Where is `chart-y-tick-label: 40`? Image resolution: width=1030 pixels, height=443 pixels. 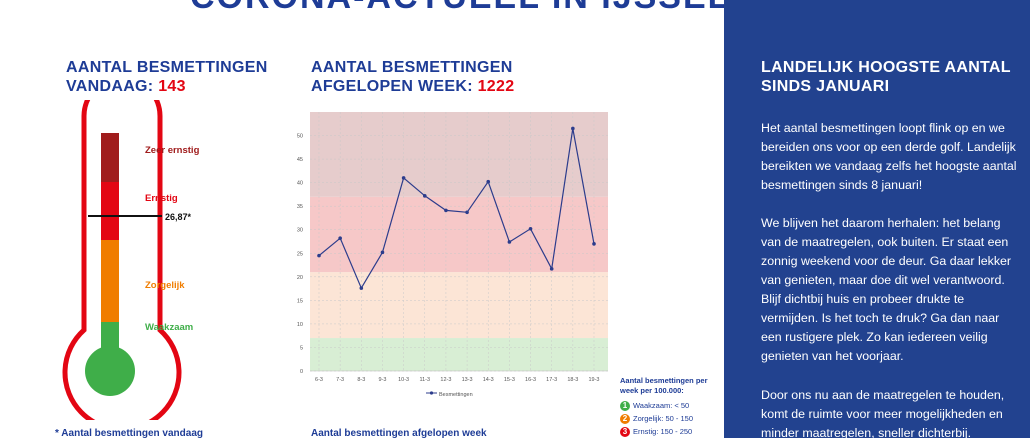 chart-y-tick-label: 40 is located at coordinates (300, 184).